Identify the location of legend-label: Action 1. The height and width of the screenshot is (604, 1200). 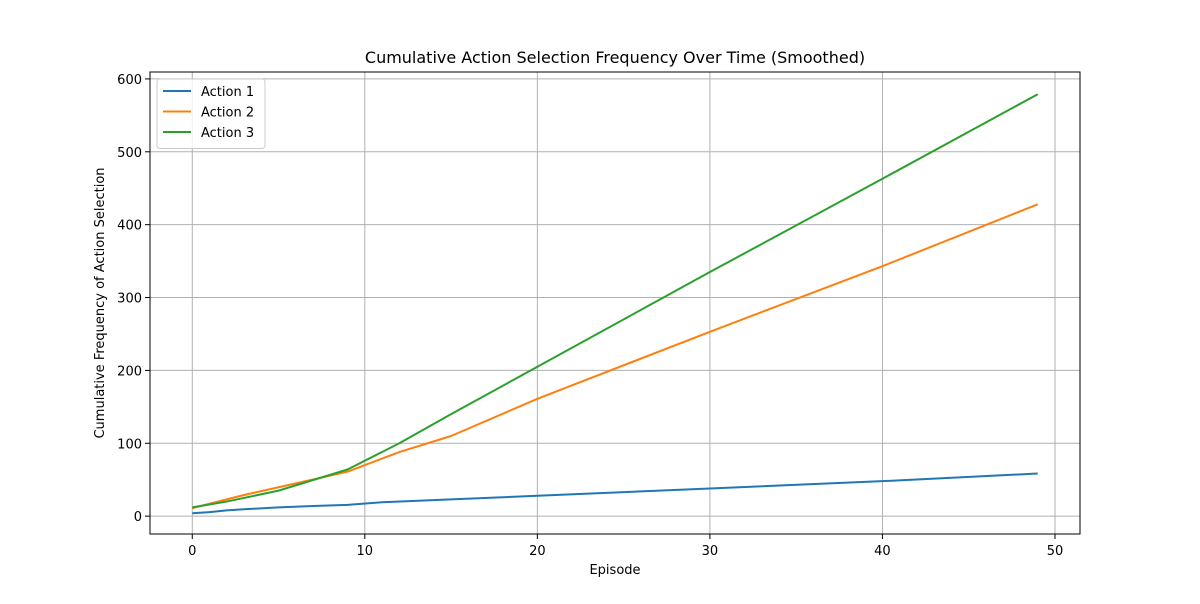
(227, 92).